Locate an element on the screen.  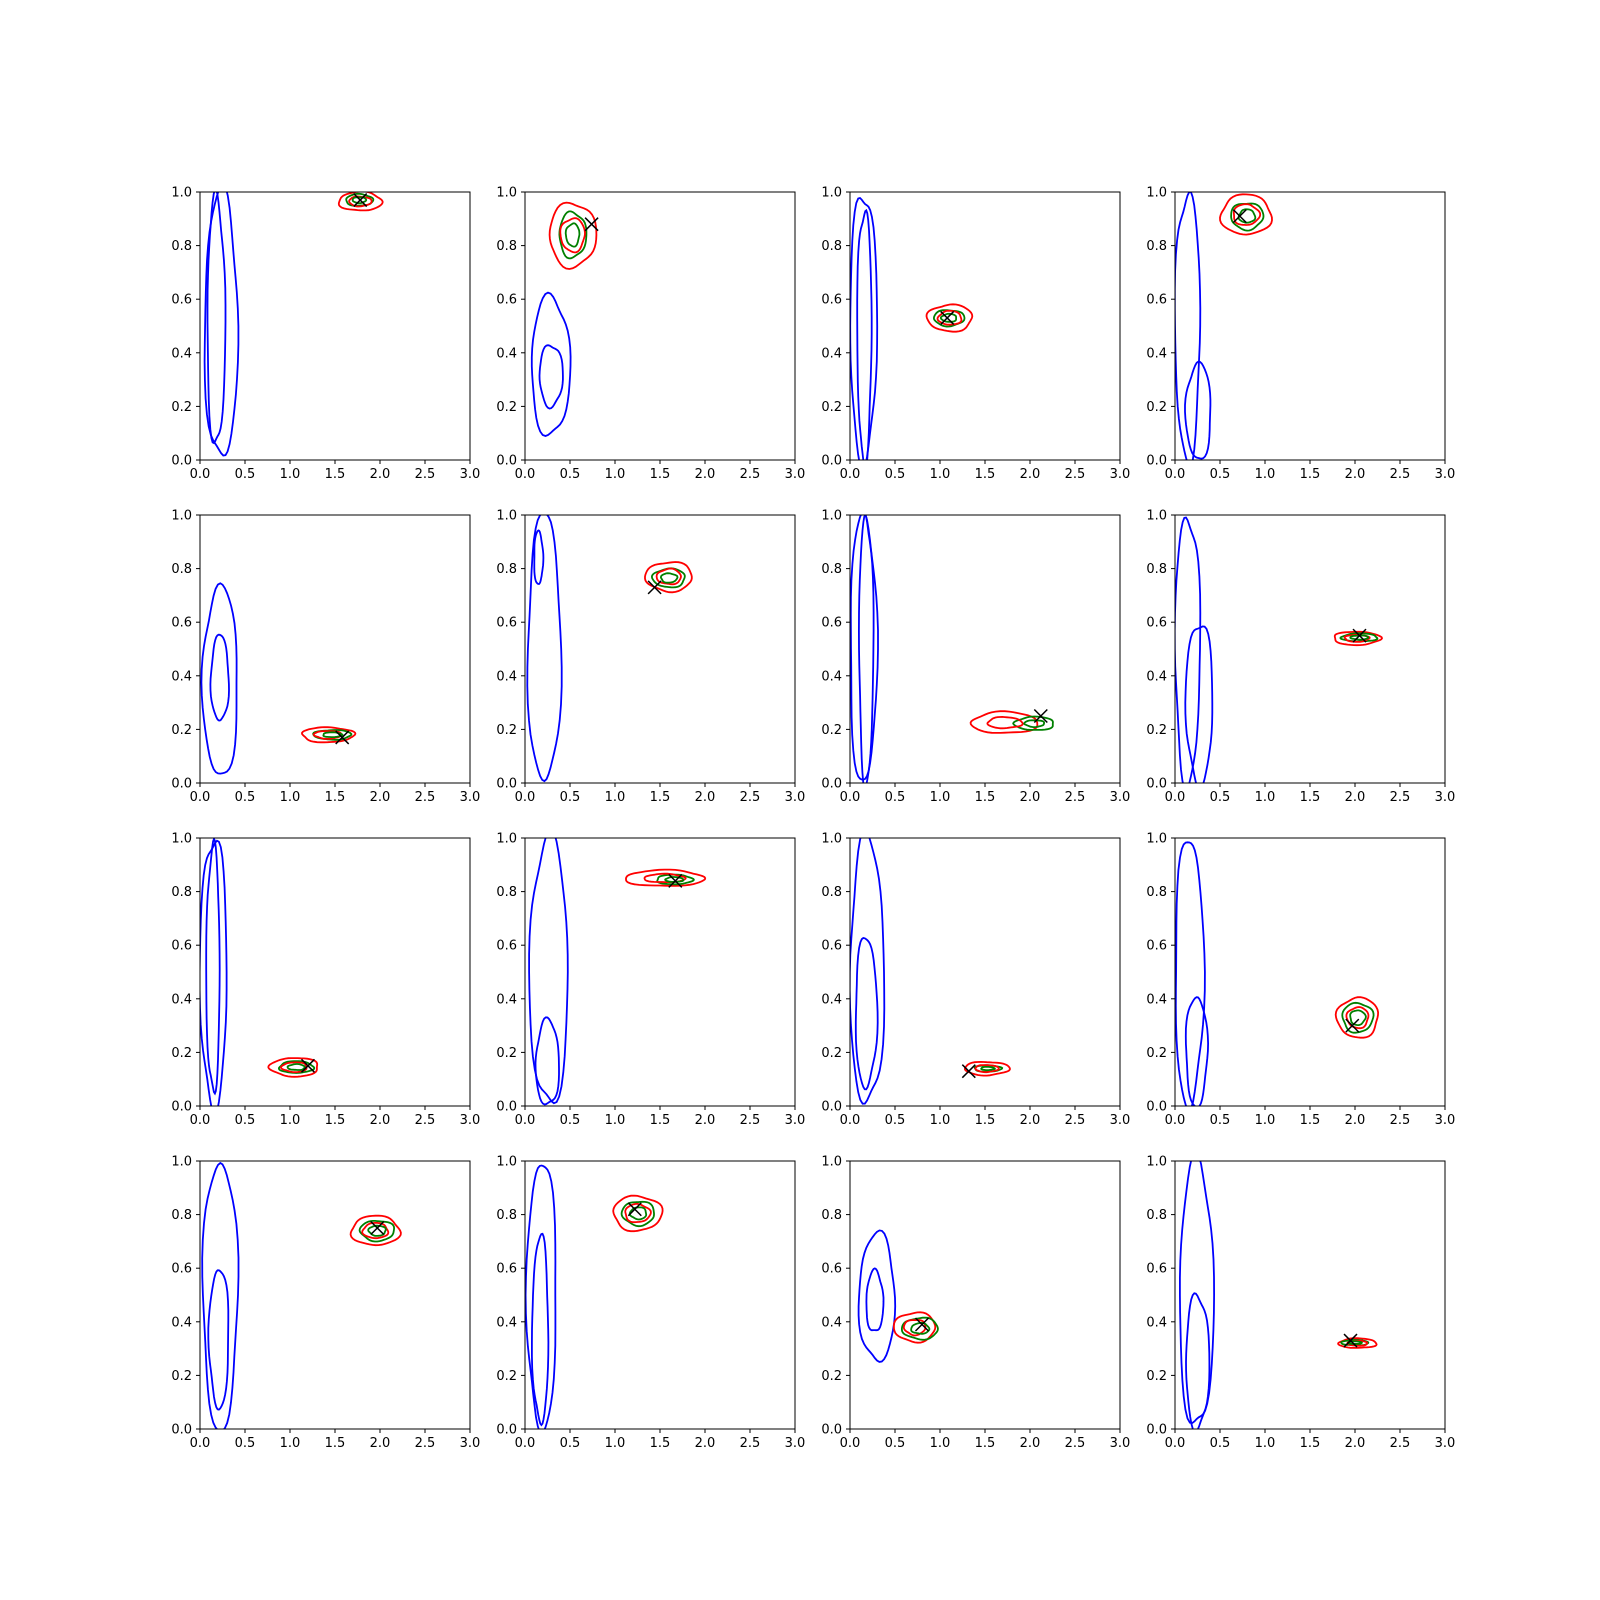
axes-frame is located at coordinates (1310, 972).